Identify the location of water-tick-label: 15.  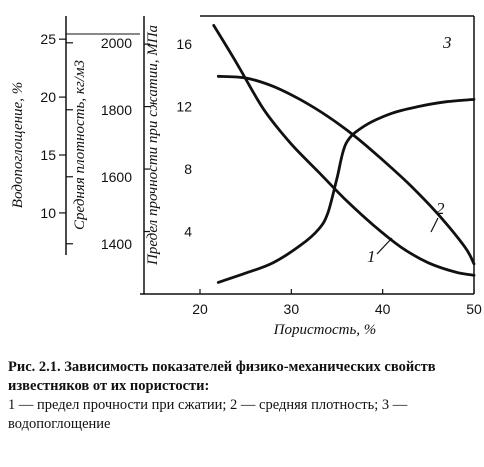
(48, 155).